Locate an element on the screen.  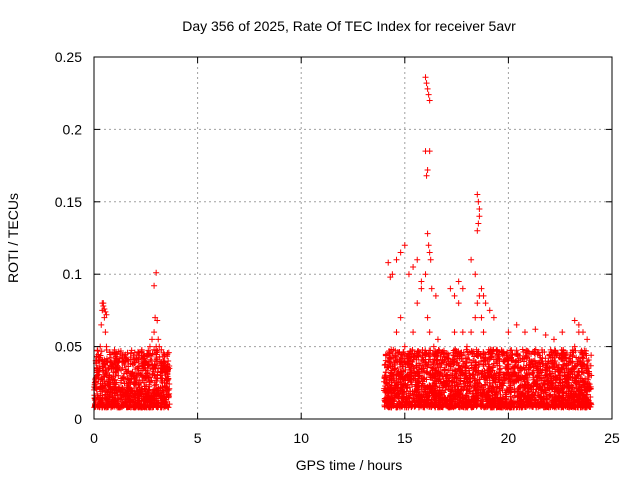
y-tick-label: 0.1 is located at coordinates (73, 274).